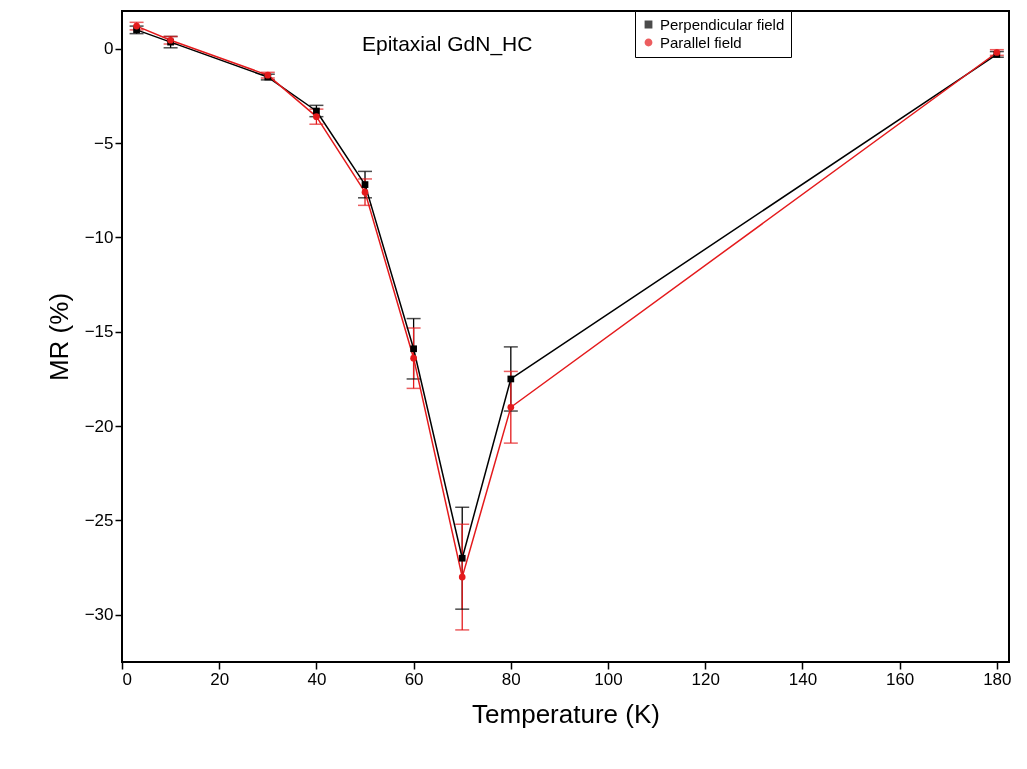  I want to click on legend-label: Parallel field, so click(701, 42).